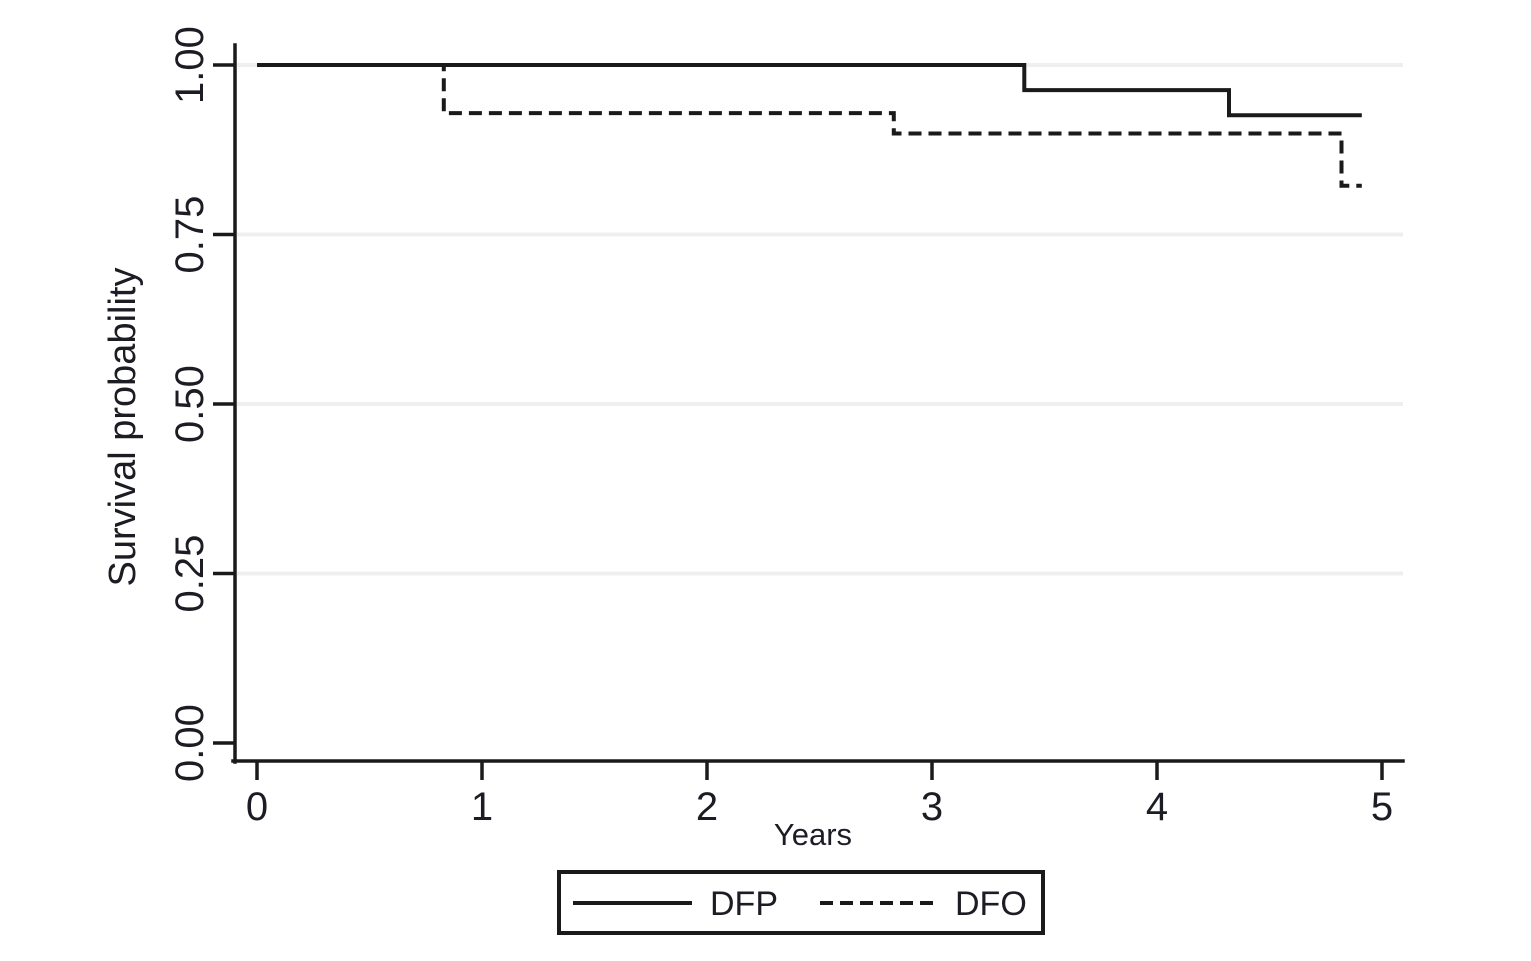  Describe the element at coordinates (809, 90) in the screenshot. I see `series-line-dfp` at that location.